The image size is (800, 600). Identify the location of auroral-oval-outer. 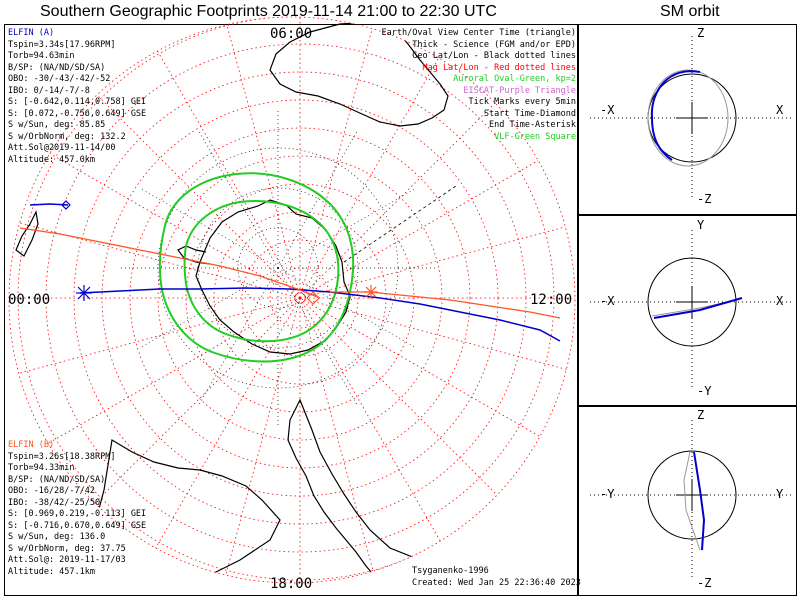
(256, 267).